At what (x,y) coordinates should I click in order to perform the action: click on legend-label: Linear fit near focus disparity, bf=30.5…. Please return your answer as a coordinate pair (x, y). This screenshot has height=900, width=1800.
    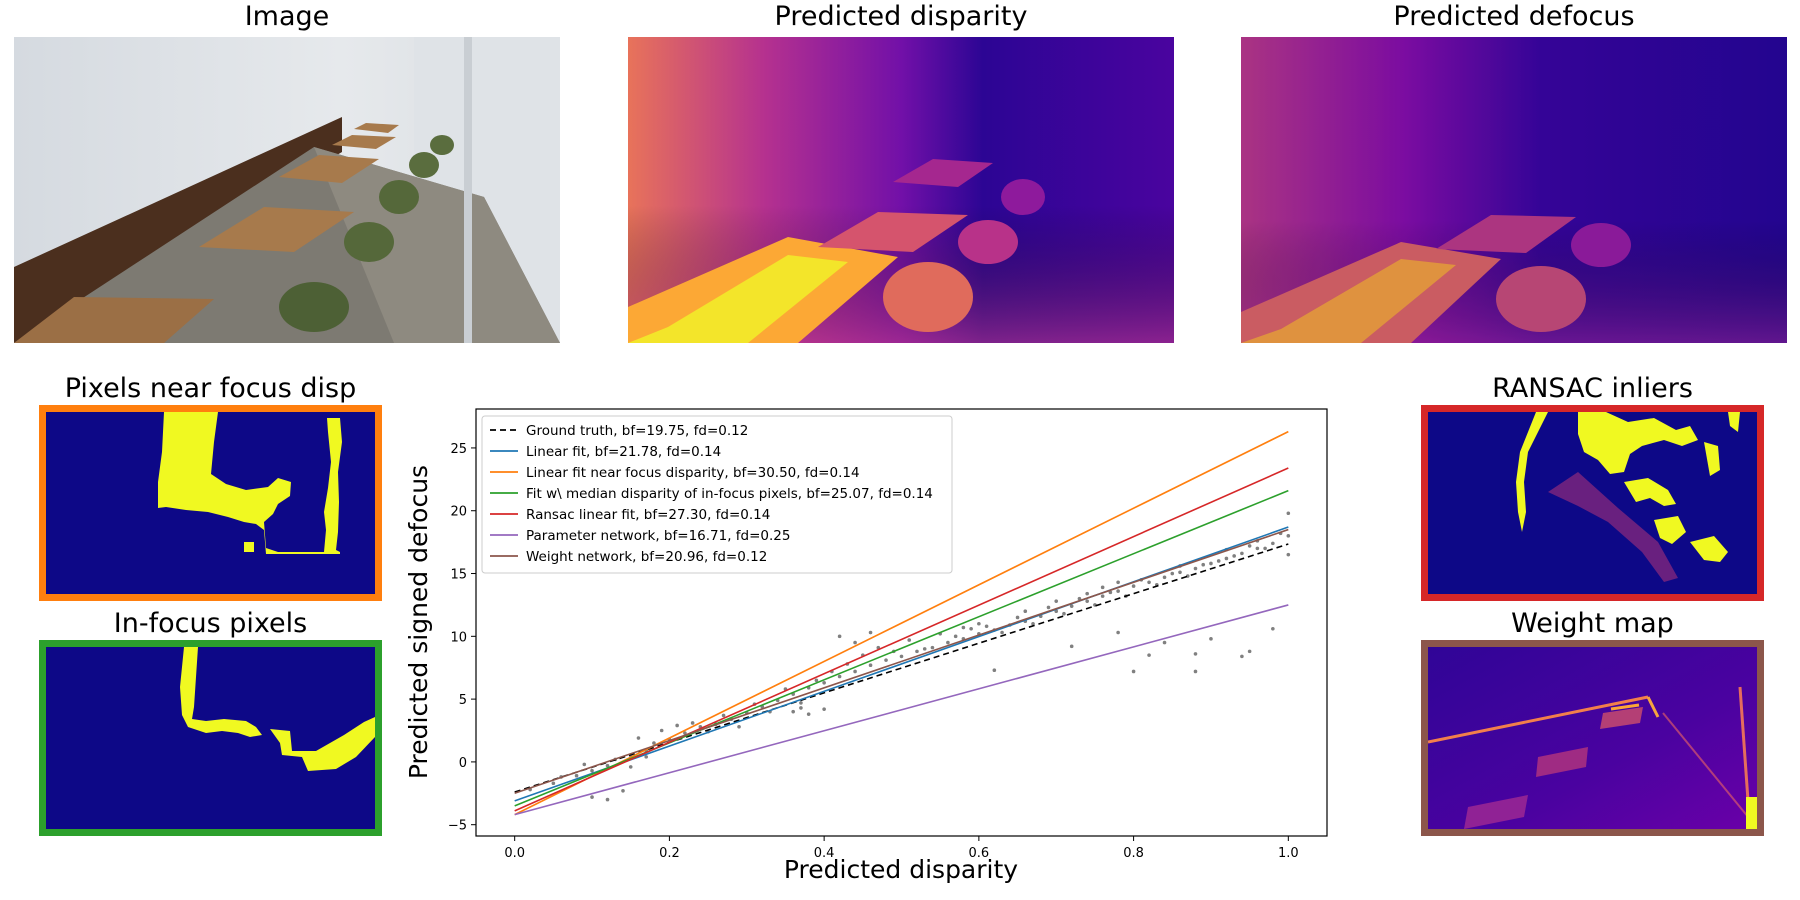
    Looking at the image, I should click on (693, 473).